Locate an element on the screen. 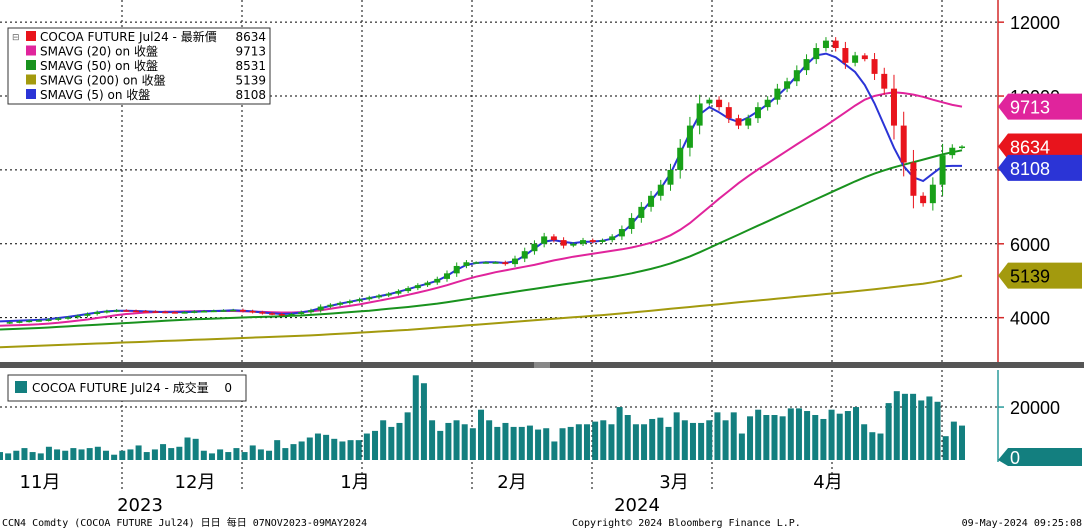  legend-entry: SMAVG (20) on 收盤 9713 is located at coordinates (146, 52).